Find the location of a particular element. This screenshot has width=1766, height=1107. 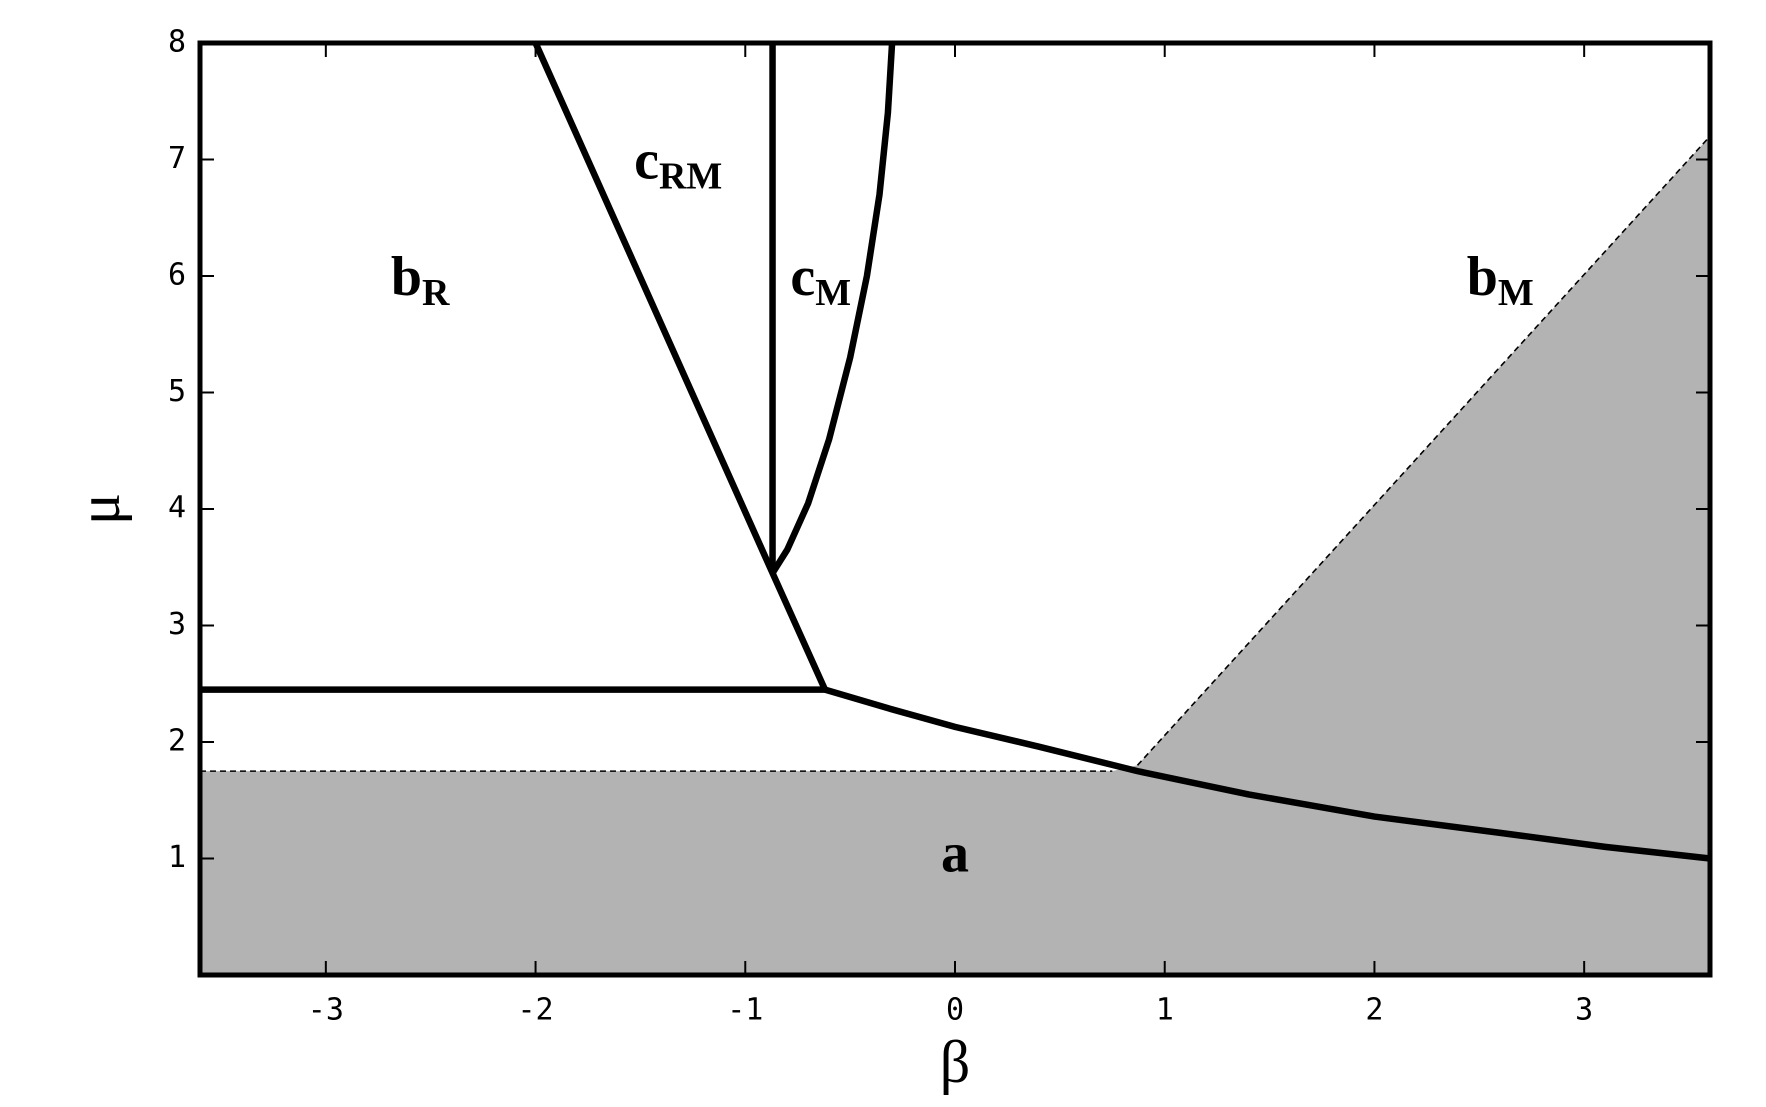

y-tick-label: 7 is located at coordinates (177, 158).